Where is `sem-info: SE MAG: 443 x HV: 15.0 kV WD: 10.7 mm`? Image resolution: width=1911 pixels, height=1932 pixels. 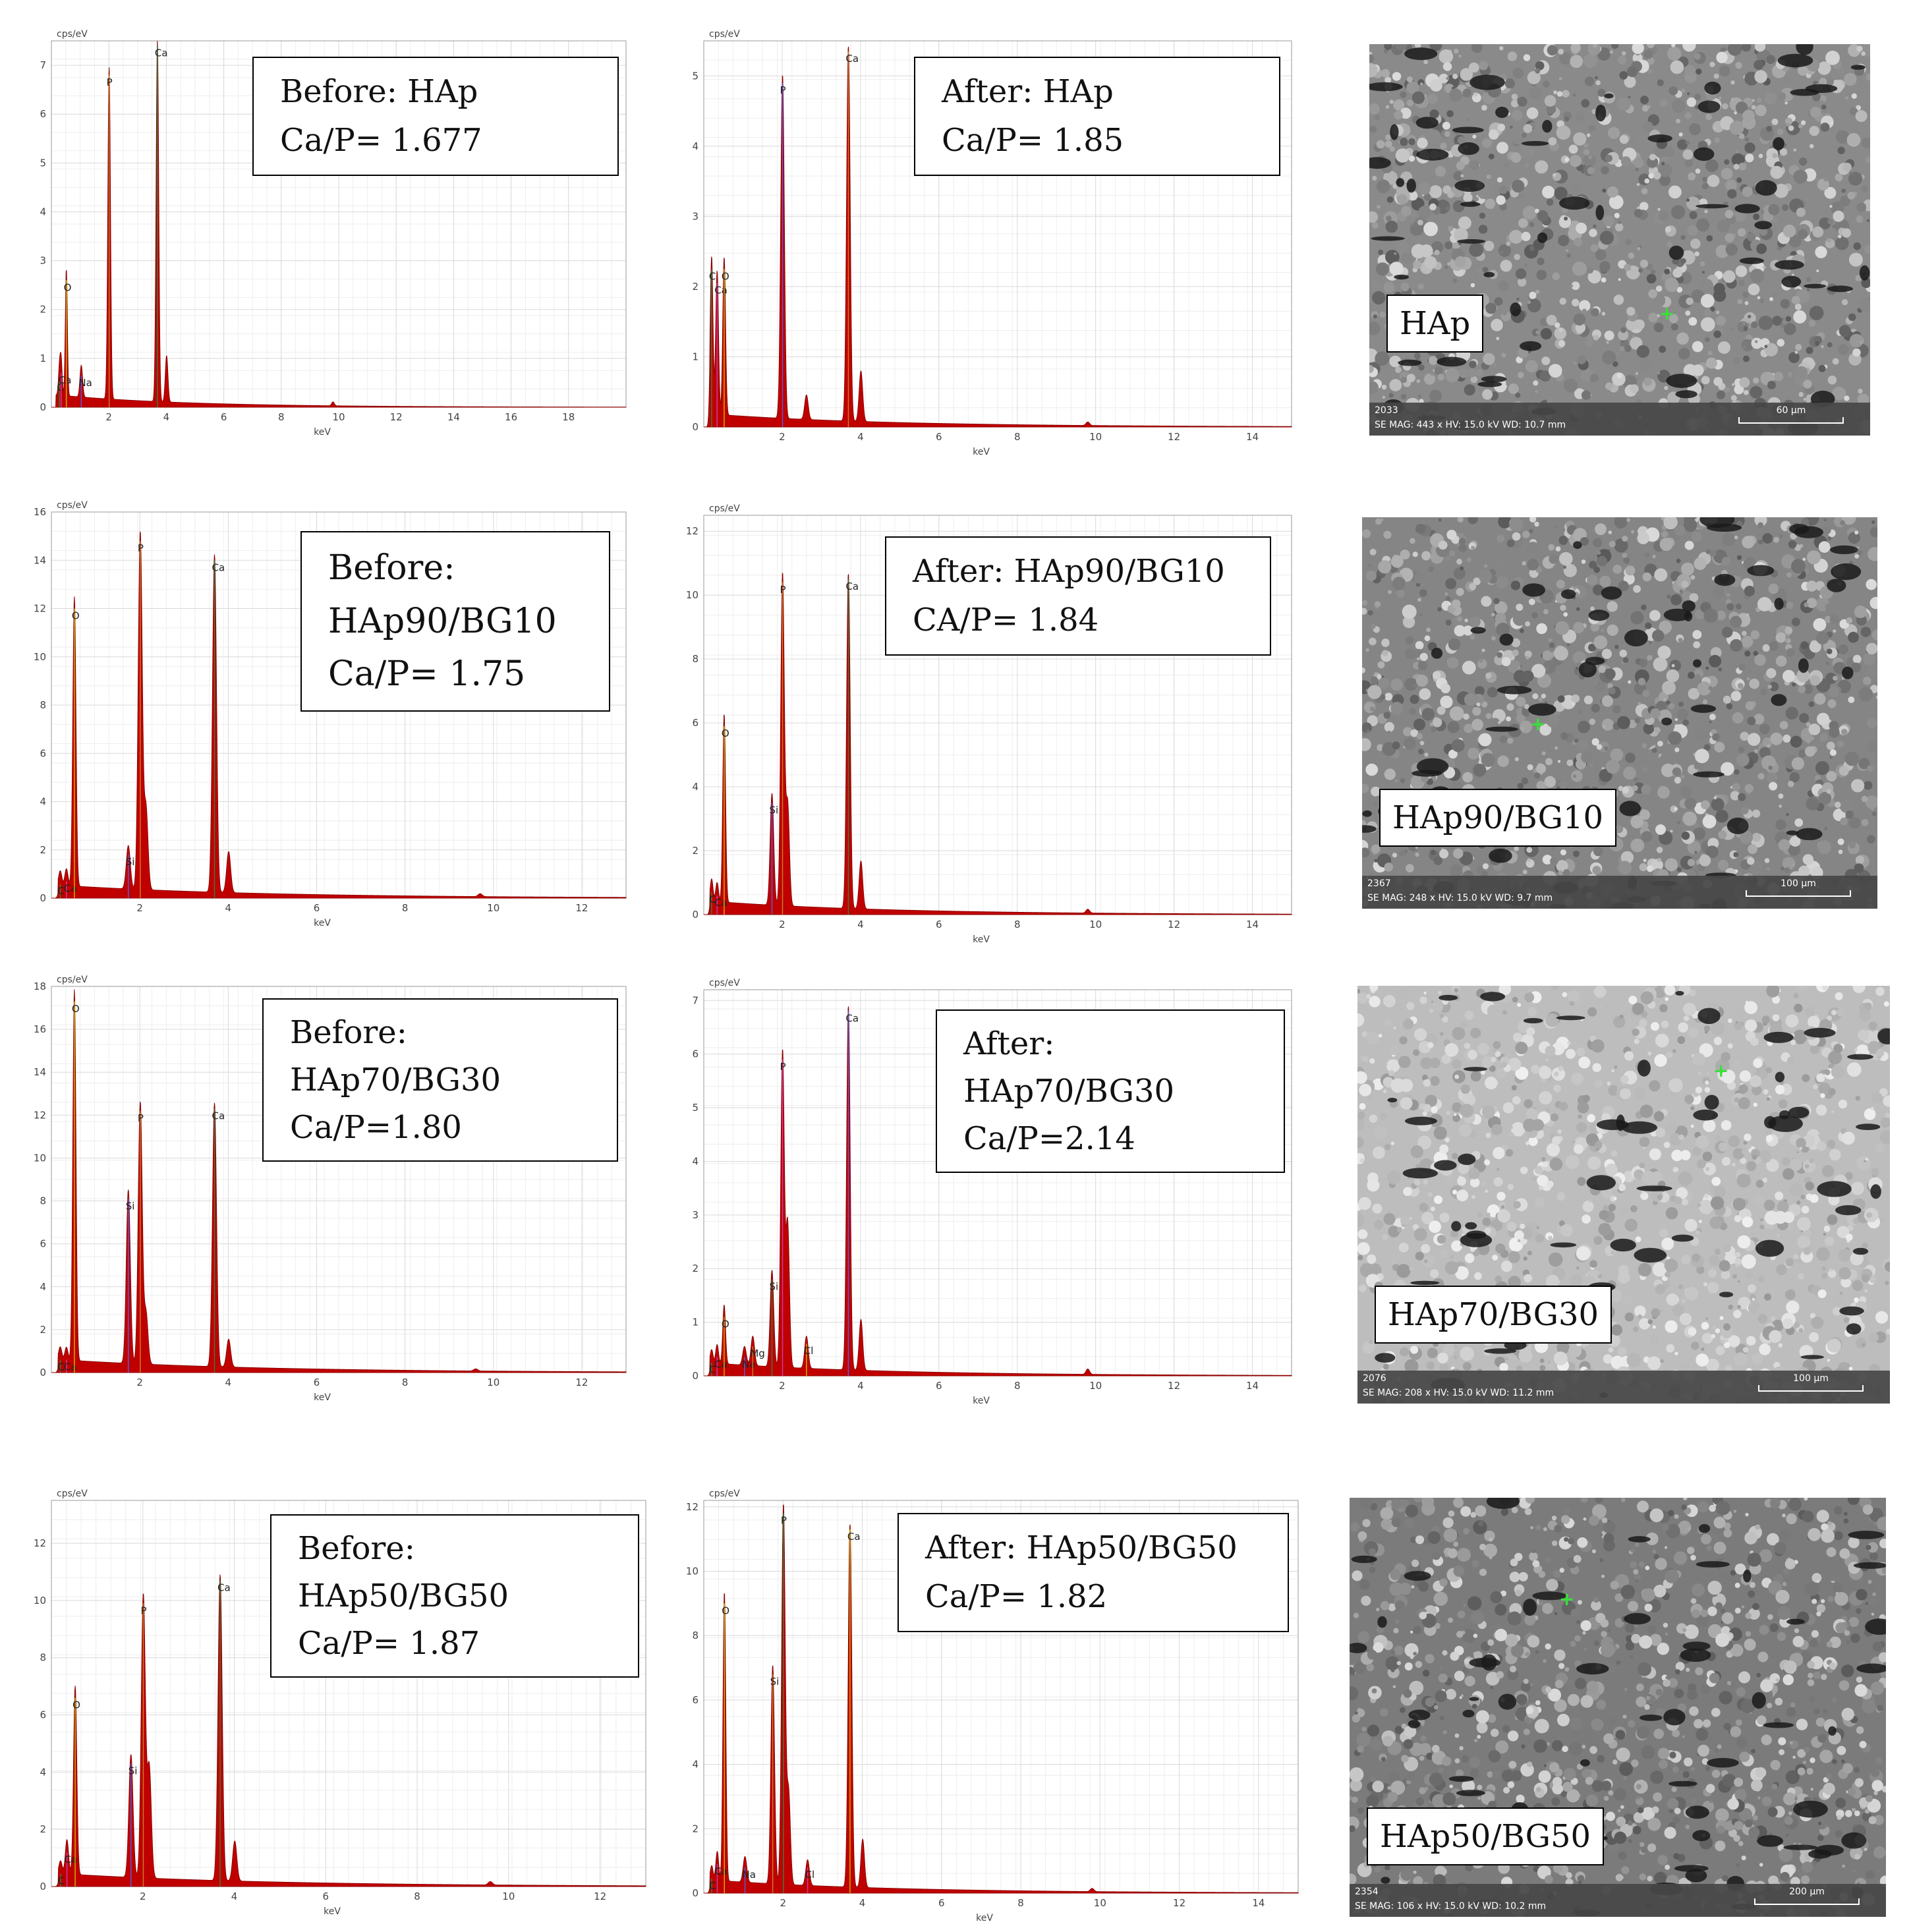
sem-info: SE MAG: 443 x HV: 15.0 kV WD: 10.7 mm is located at coordinates (1470, 425).